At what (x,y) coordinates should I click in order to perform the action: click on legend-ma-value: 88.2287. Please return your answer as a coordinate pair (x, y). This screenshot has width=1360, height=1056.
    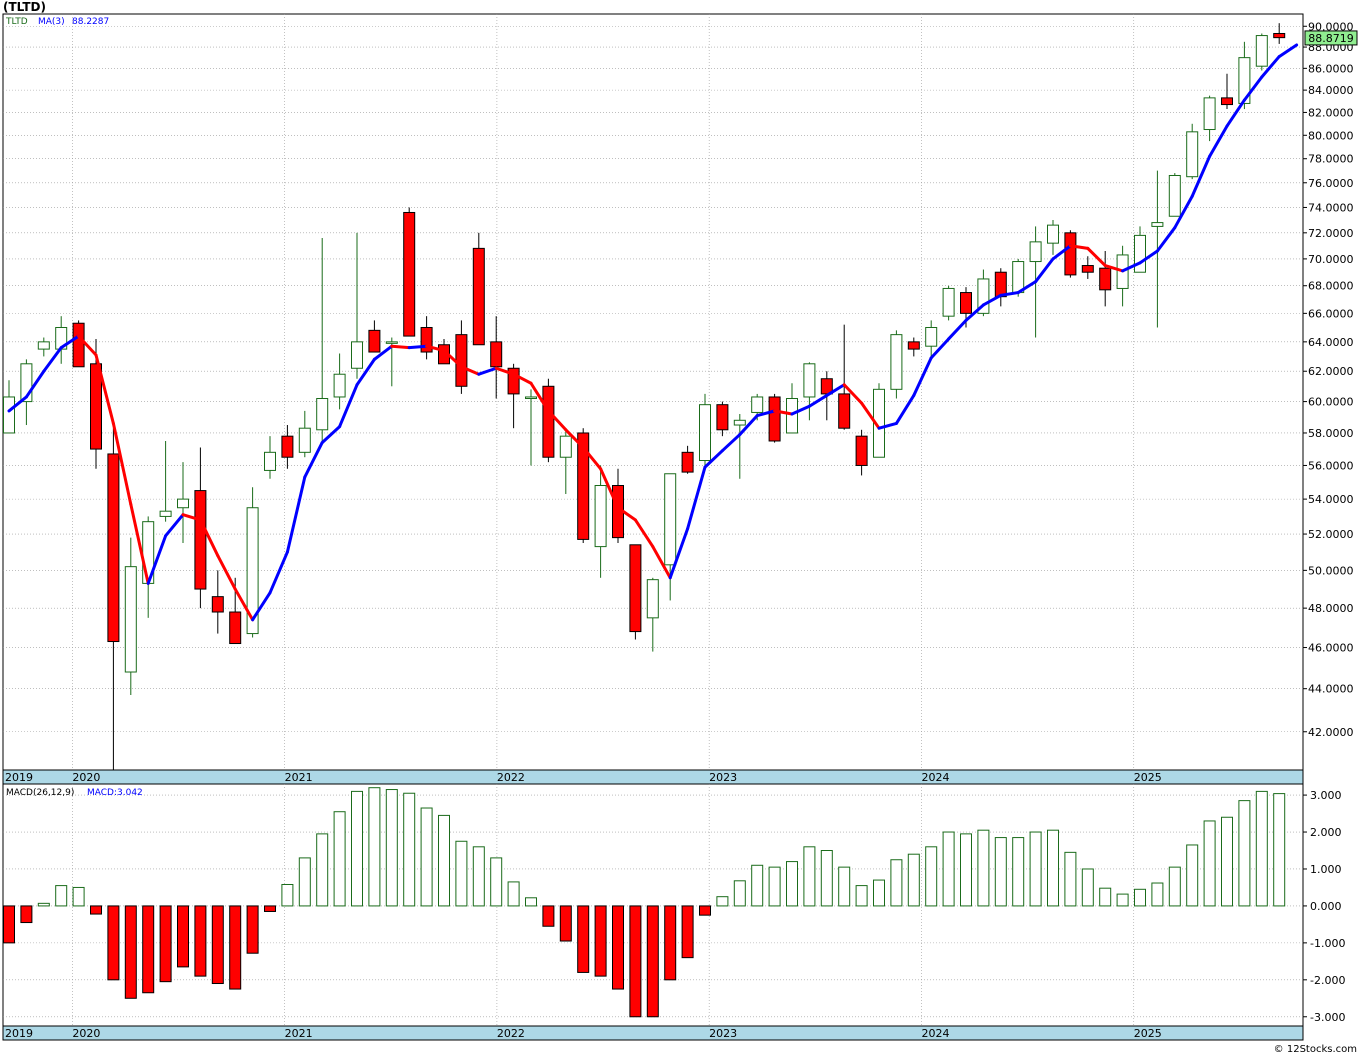
    Looking at the image, I should click on (90, 22).